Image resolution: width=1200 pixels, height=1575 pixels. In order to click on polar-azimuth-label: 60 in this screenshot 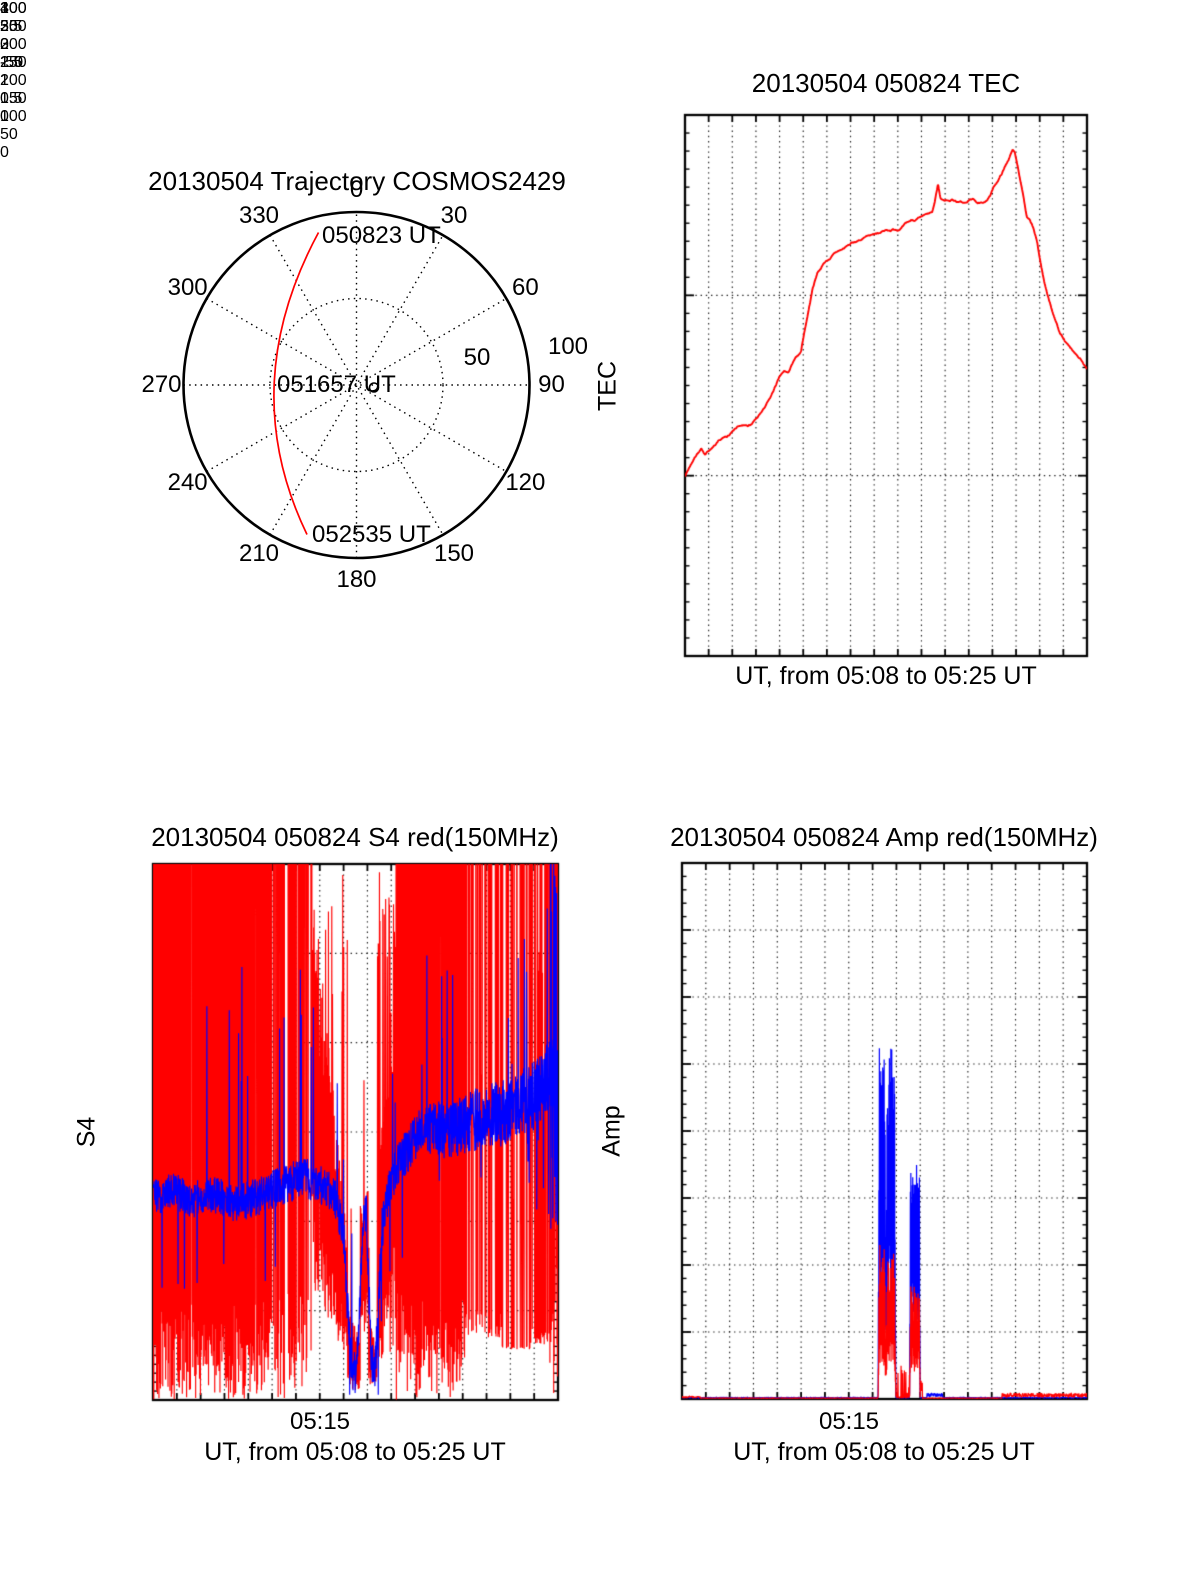, I will do `click(525, 287)`.